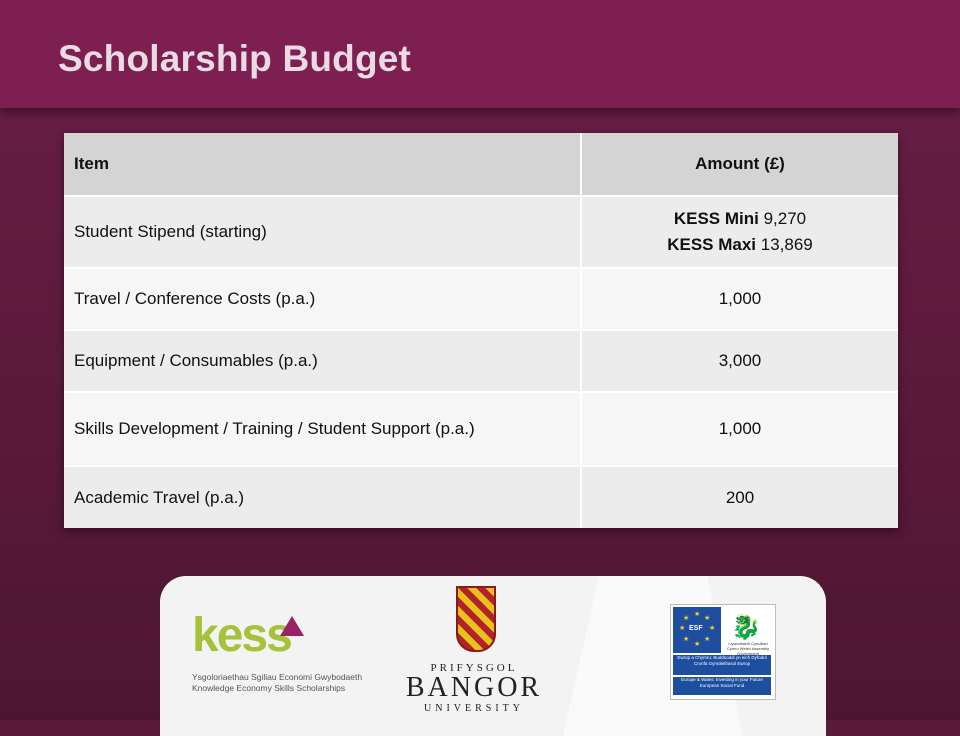 The image size is (960, 736). I want to click on amount-line: KESS Maxi 13,869, so click(740, 245).